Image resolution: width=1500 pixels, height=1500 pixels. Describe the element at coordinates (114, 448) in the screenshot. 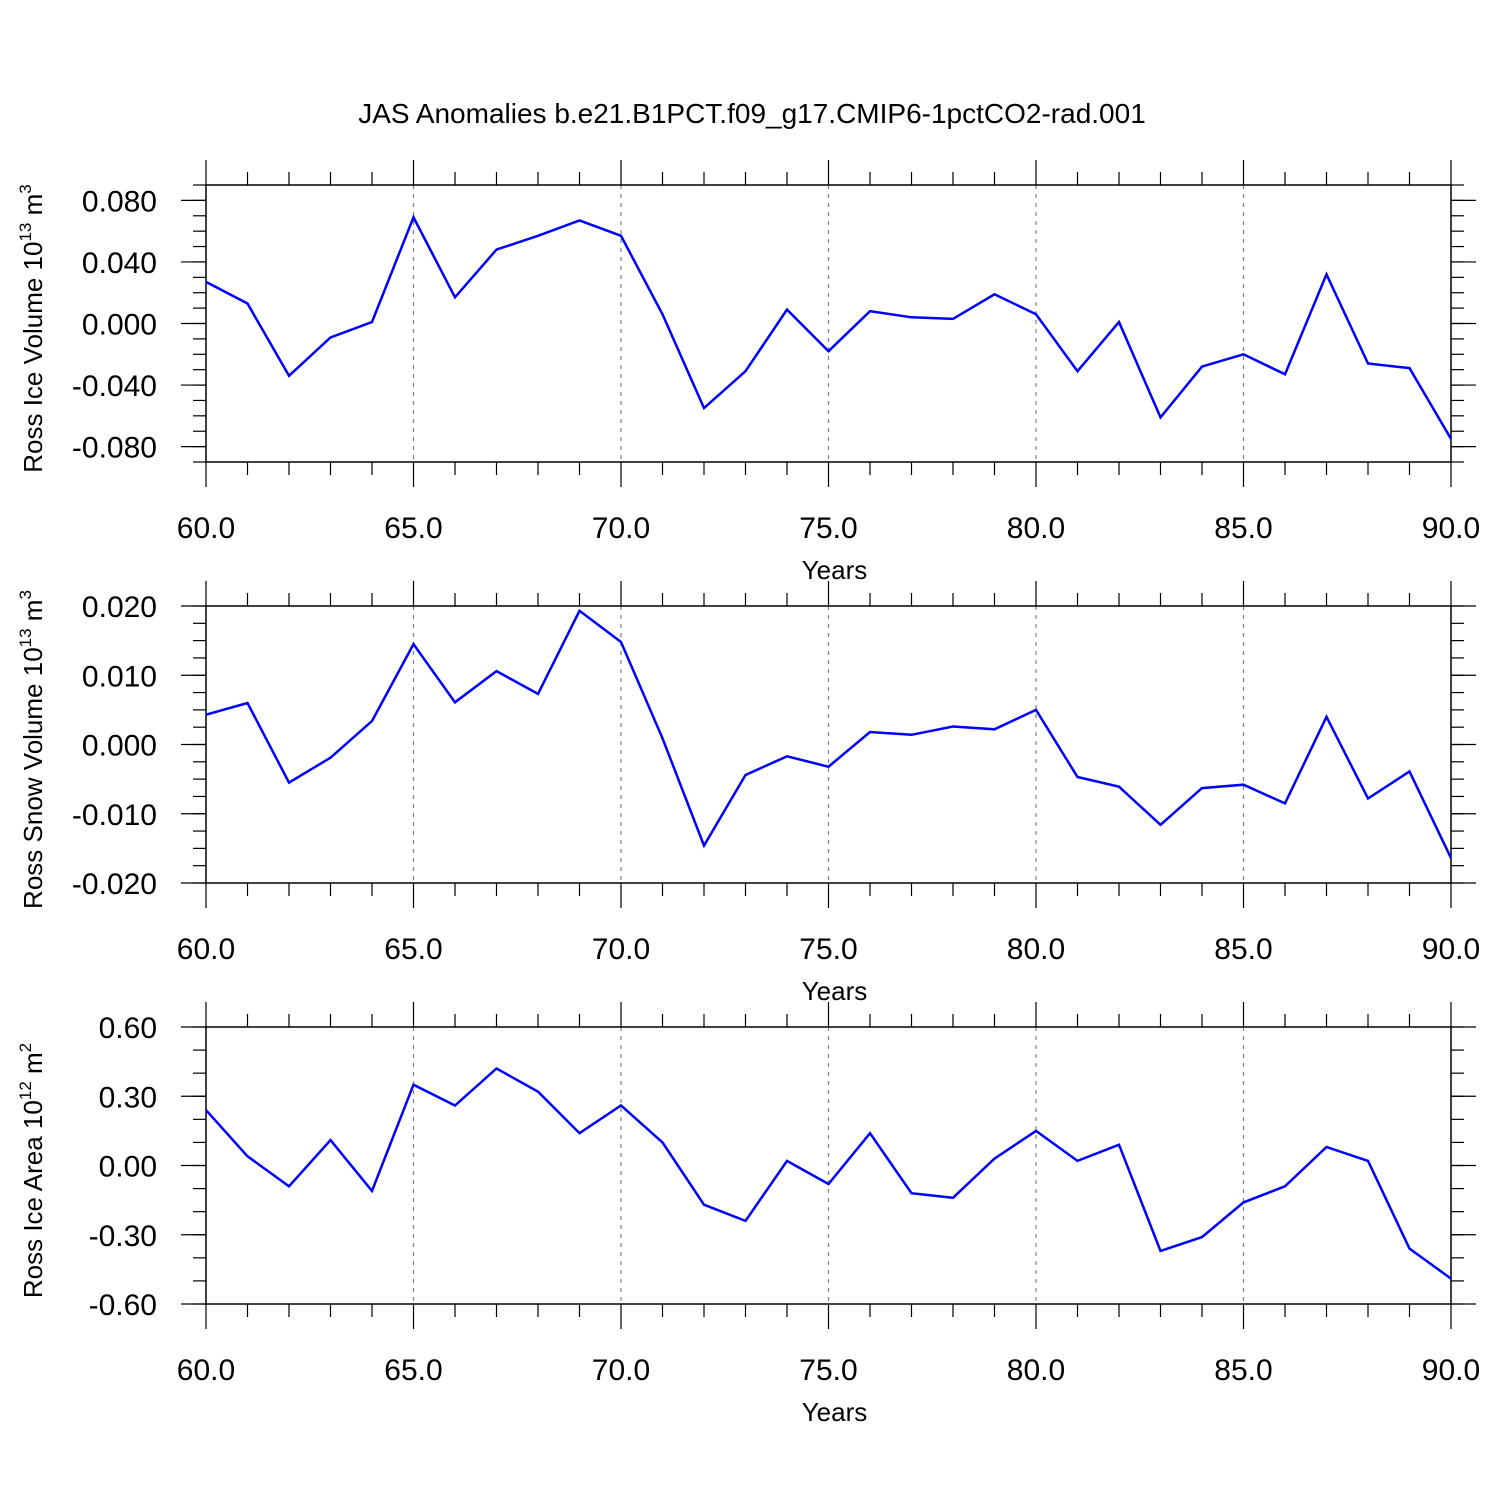

I see `y-tick-label: -0.080` at that location.